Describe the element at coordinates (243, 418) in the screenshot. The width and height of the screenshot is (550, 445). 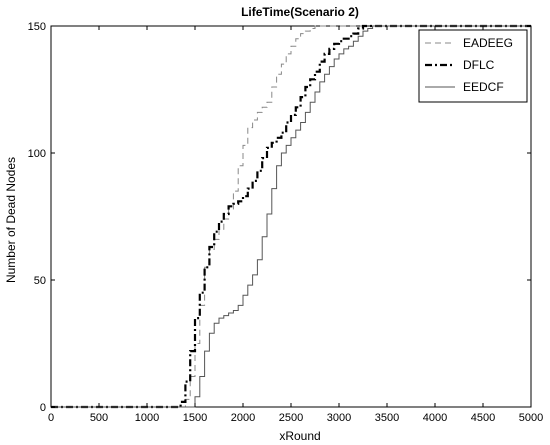
I see `x-tick-label: 2000` at that location.